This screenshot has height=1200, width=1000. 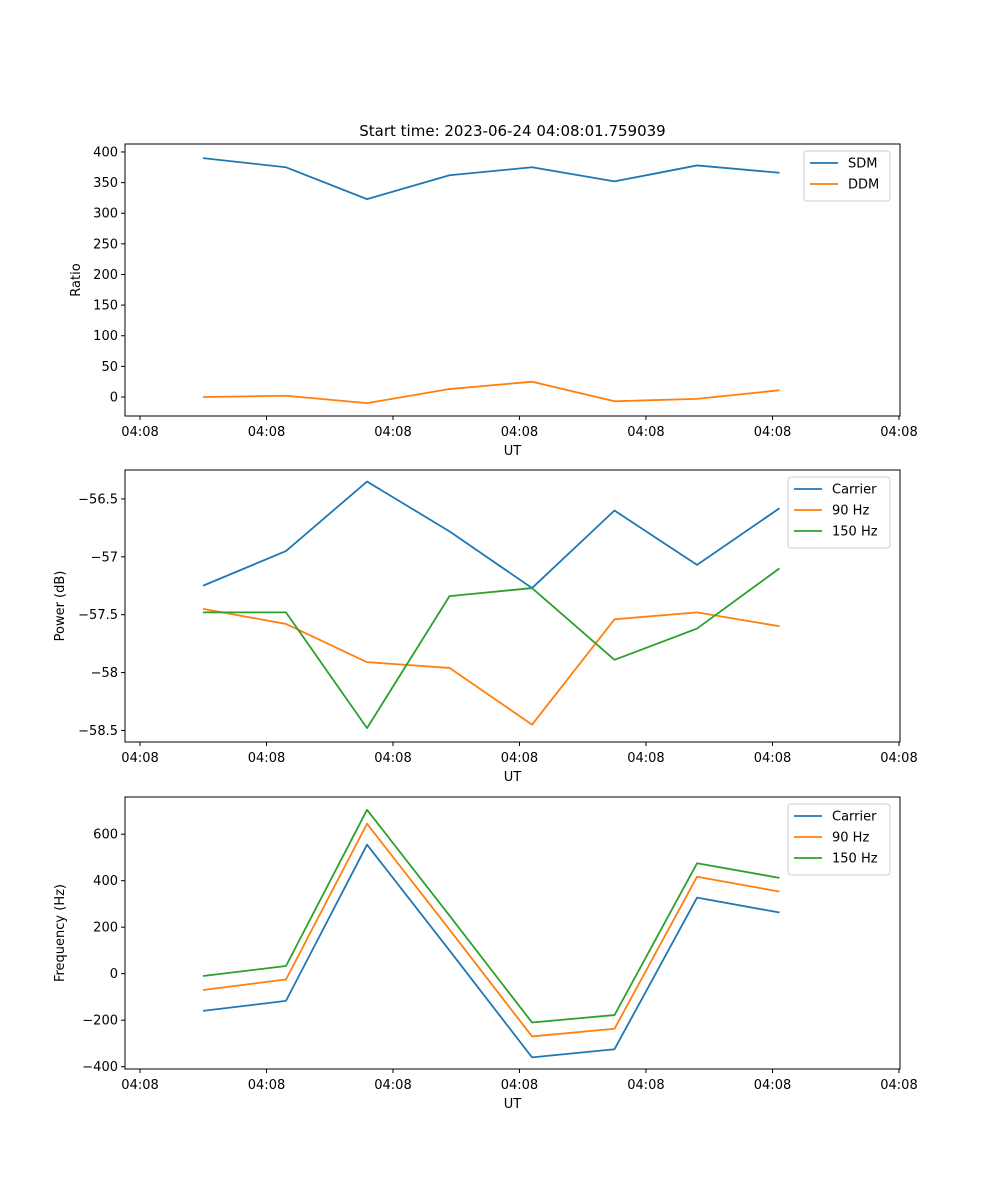 What do you see at coordinates (863, 185) in the screenshot?
I see `legend-label: DDM` at bounding box center [863, 185].